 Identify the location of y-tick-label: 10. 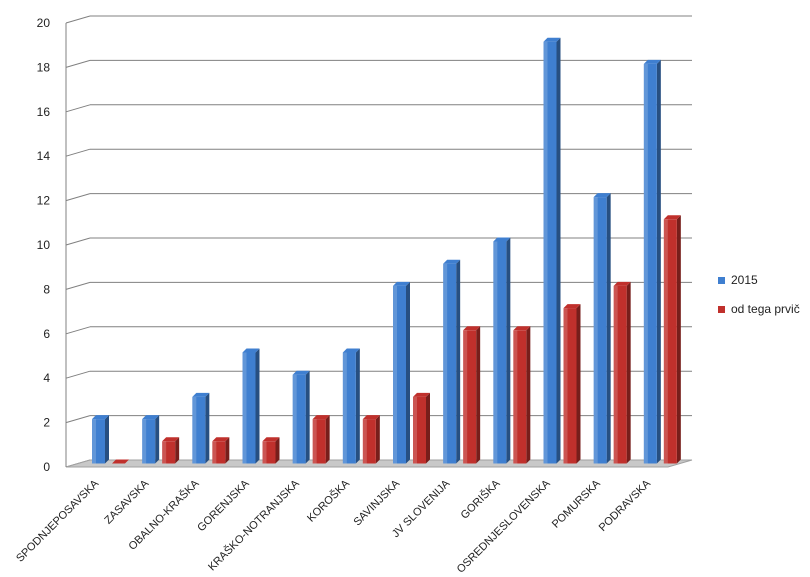
(44, 245).